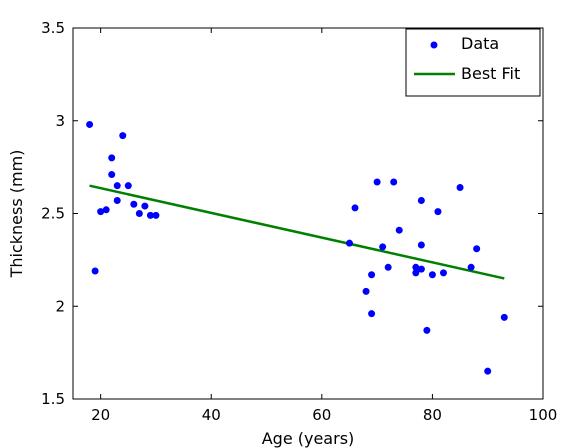 The width and height of the screenshot is (562, 448). Describe the element at coordinates (321, 415) in the screenshot. I see `x-tick-label: 60` at that location.